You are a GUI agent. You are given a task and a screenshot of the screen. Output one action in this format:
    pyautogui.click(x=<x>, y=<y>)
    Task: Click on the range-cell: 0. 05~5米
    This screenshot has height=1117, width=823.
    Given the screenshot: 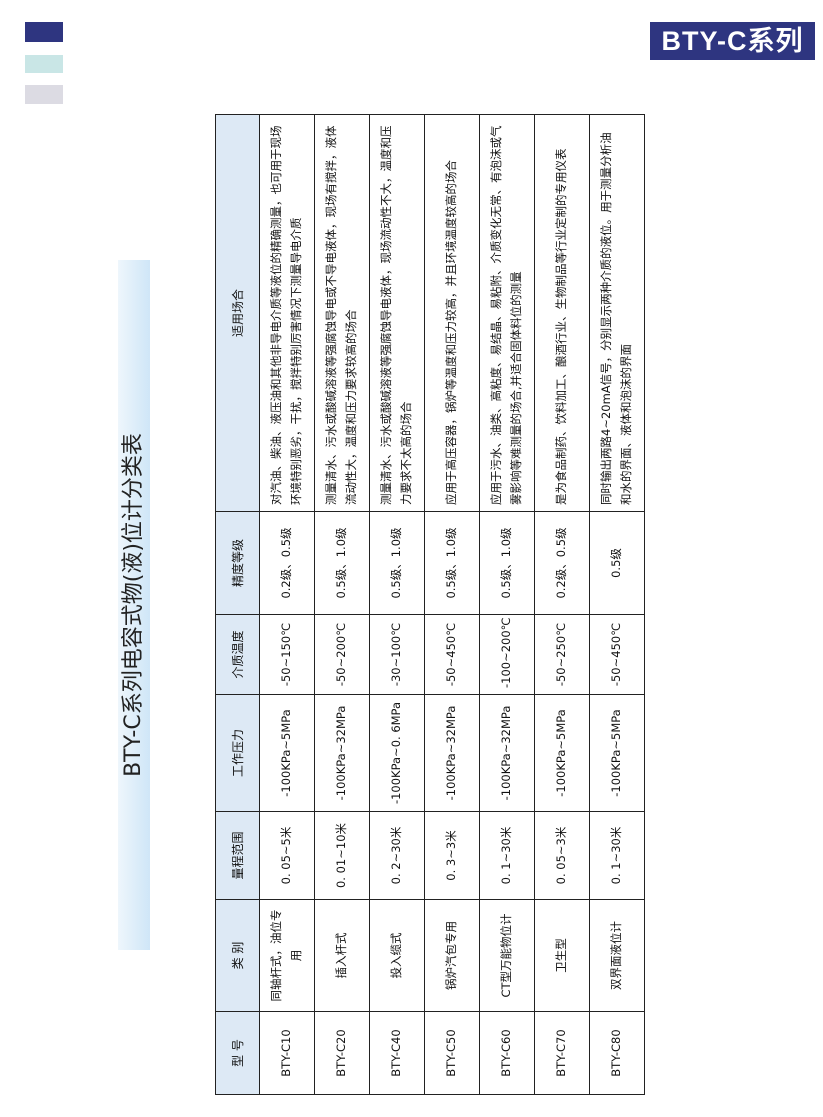 What is the action you would take?
    pyautogui.click(x=287, y=855)
    